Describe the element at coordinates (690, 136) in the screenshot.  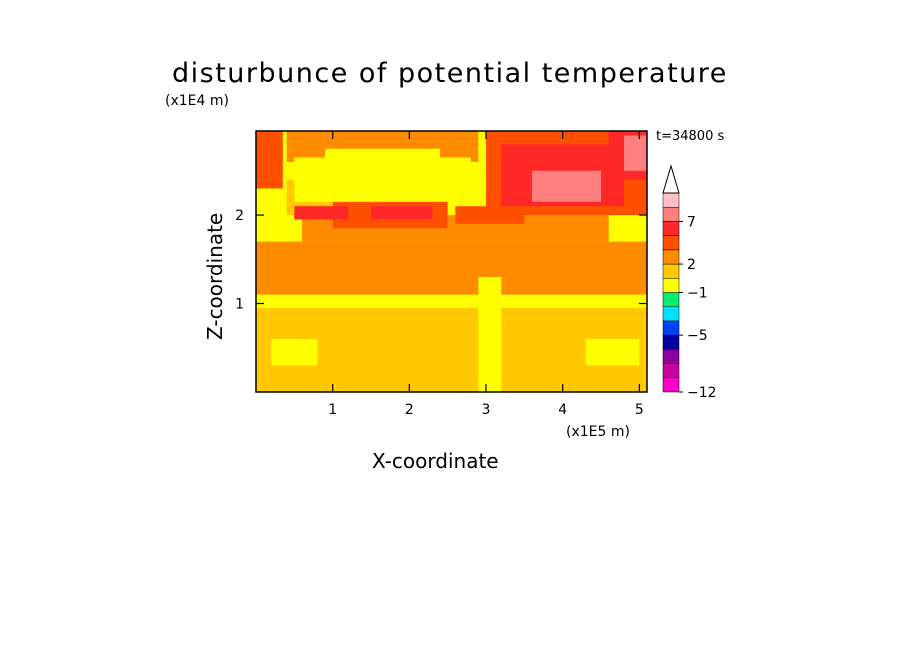
I see `time-label: t=34800 s` at that location.